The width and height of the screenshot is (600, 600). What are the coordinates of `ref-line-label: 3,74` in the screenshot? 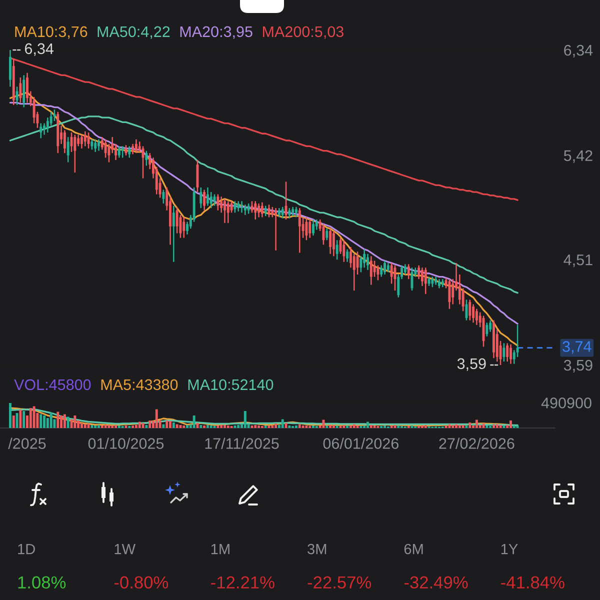 It's located at (577, 347).